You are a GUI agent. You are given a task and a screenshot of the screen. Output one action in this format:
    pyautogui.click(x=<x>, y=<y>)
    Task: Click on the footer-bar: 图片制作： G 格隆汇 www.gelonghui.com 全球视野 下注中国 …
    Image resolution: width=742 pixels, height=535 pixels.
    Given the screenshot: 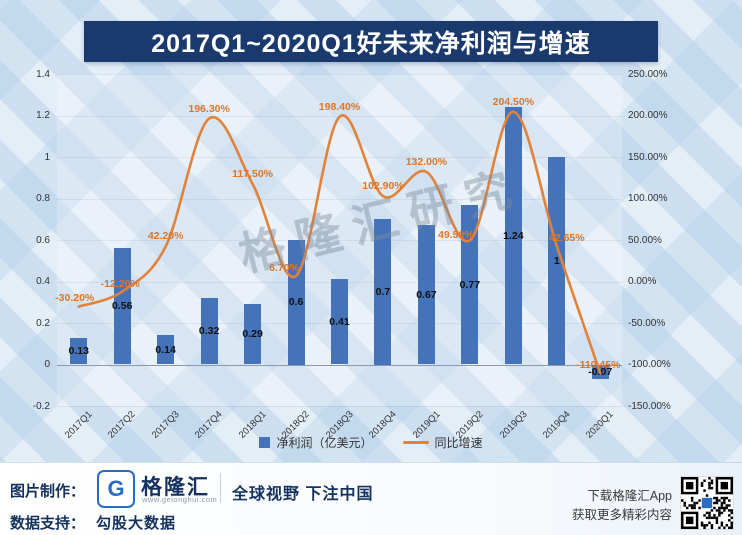 What is the action you would take?
    pyautogui.click(x=371, y=498)
    